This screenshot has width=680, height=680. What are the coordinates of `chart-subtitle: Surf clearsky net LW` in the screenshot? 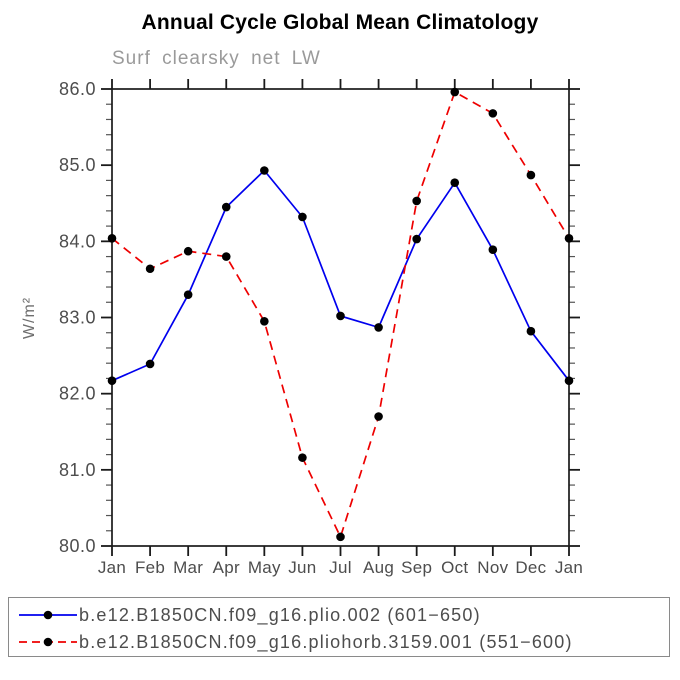 It's located at (216, 58).